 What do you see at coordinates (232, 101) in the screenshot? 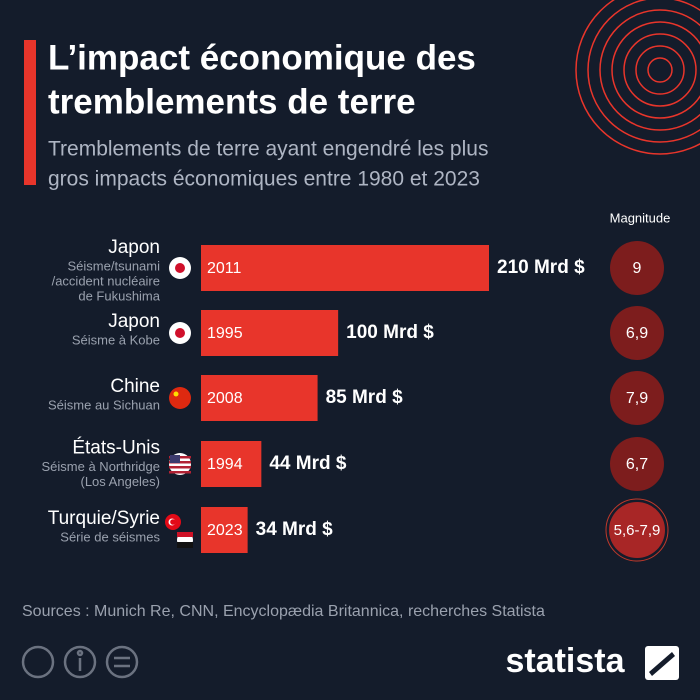
I see `chart-title: tremblements de terre` at bounding box center [232, 101].